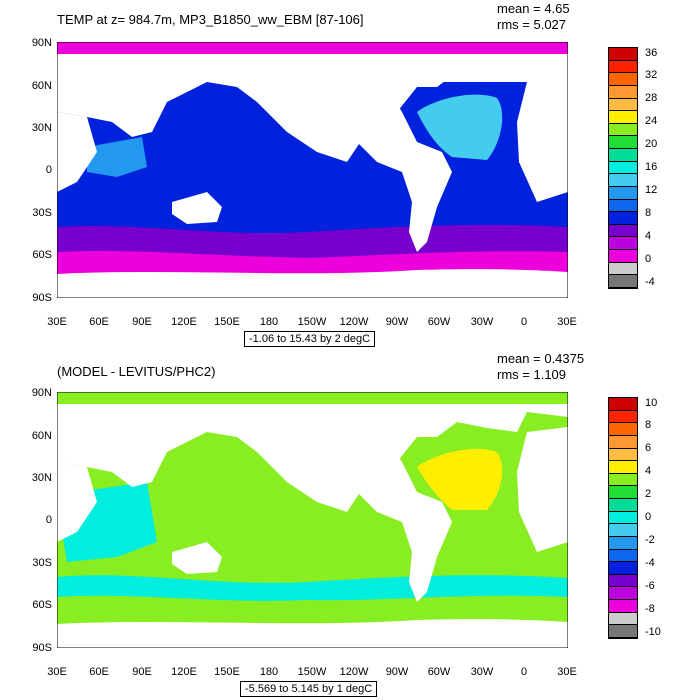 The image size is (700, 700). I want to click on lat-label: 90N, so click(41, 393).